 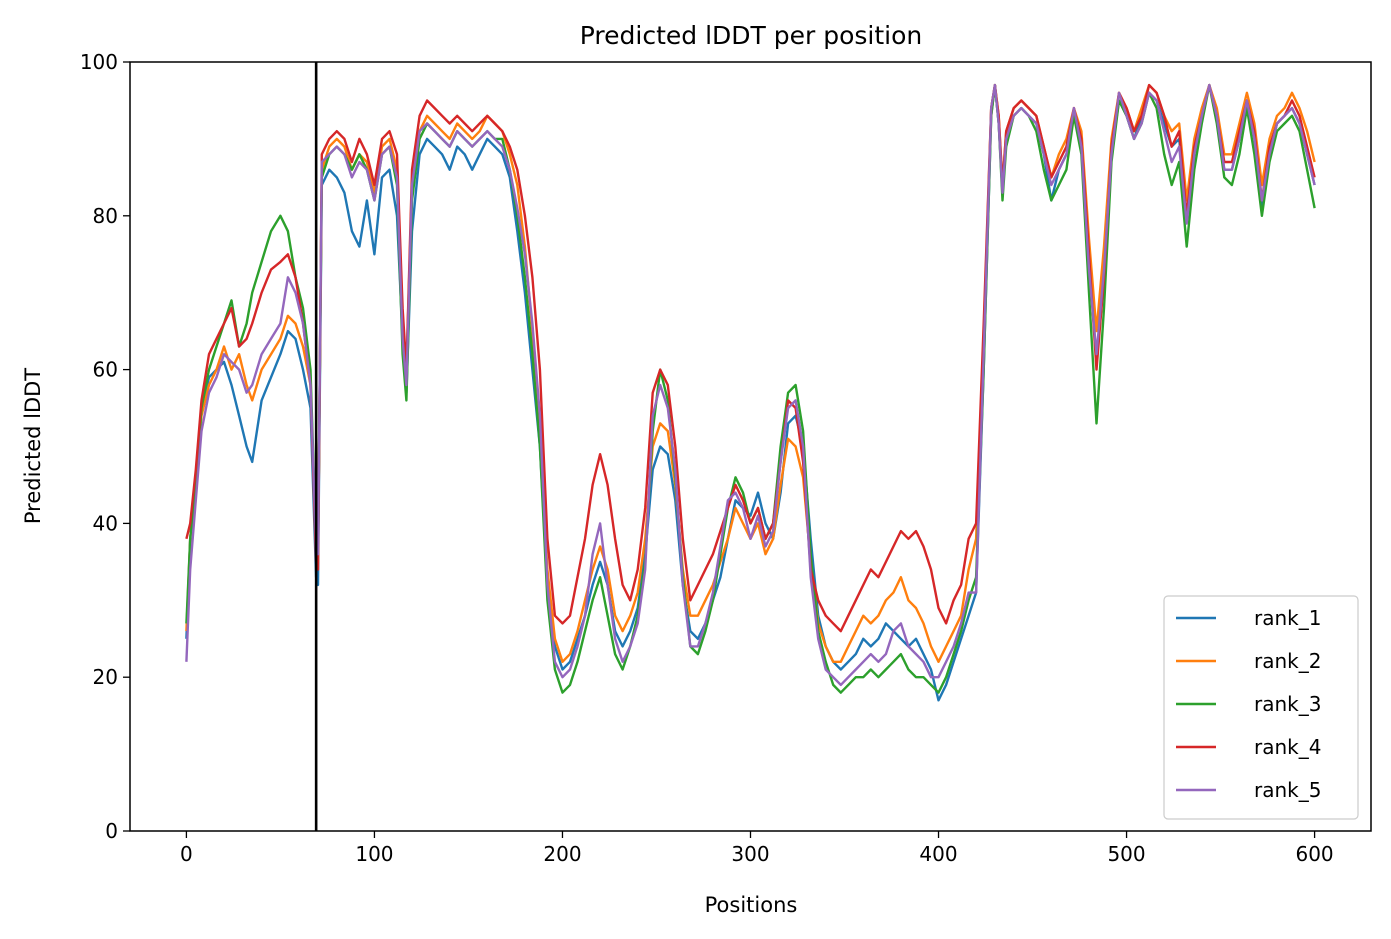 What do you see at coordinates (105, 370) in the screenshot?
I see `y-tick-label: 60` at bounding box center [105, 370].